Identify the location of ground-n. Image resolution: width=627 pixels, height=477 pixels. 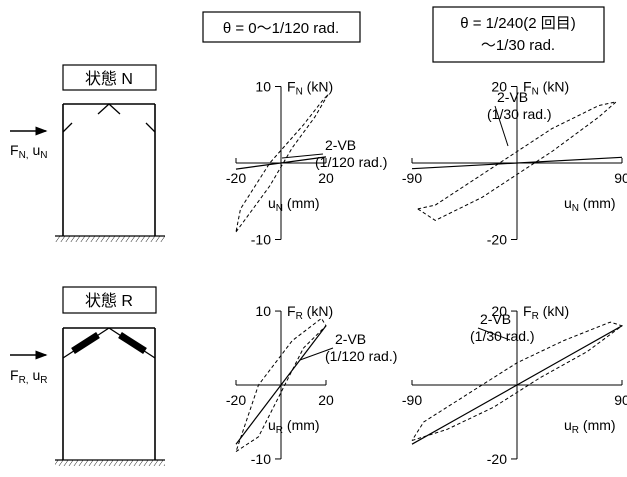
(110, 239).